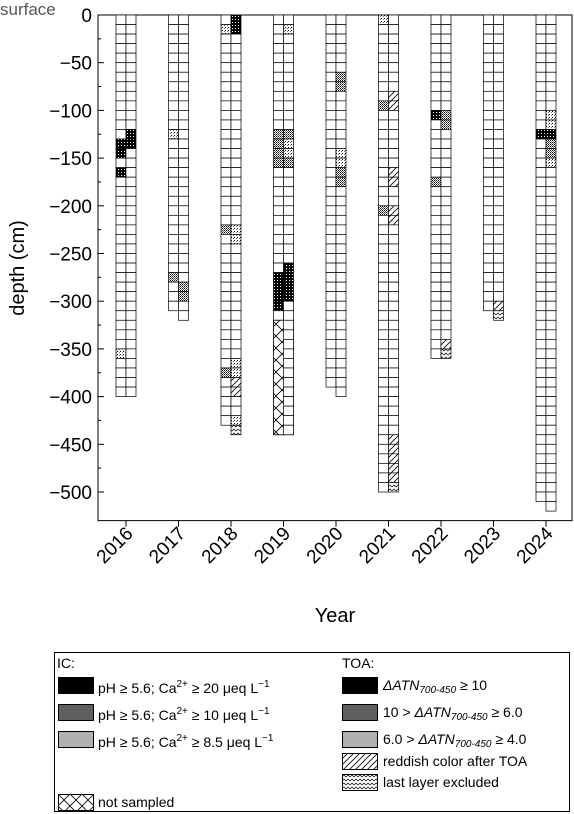 This screenshot has height=814, width=574. Describe the element at coordinates (70, 302) in the screenshot. I see `y-tick-label: −300` at that location.